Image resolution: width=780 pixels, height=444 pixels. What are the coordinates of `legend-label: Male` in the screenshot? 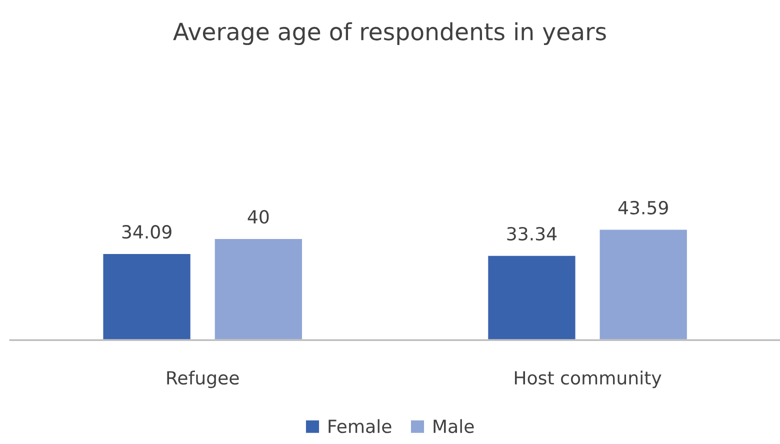 It's located at (454, 426).